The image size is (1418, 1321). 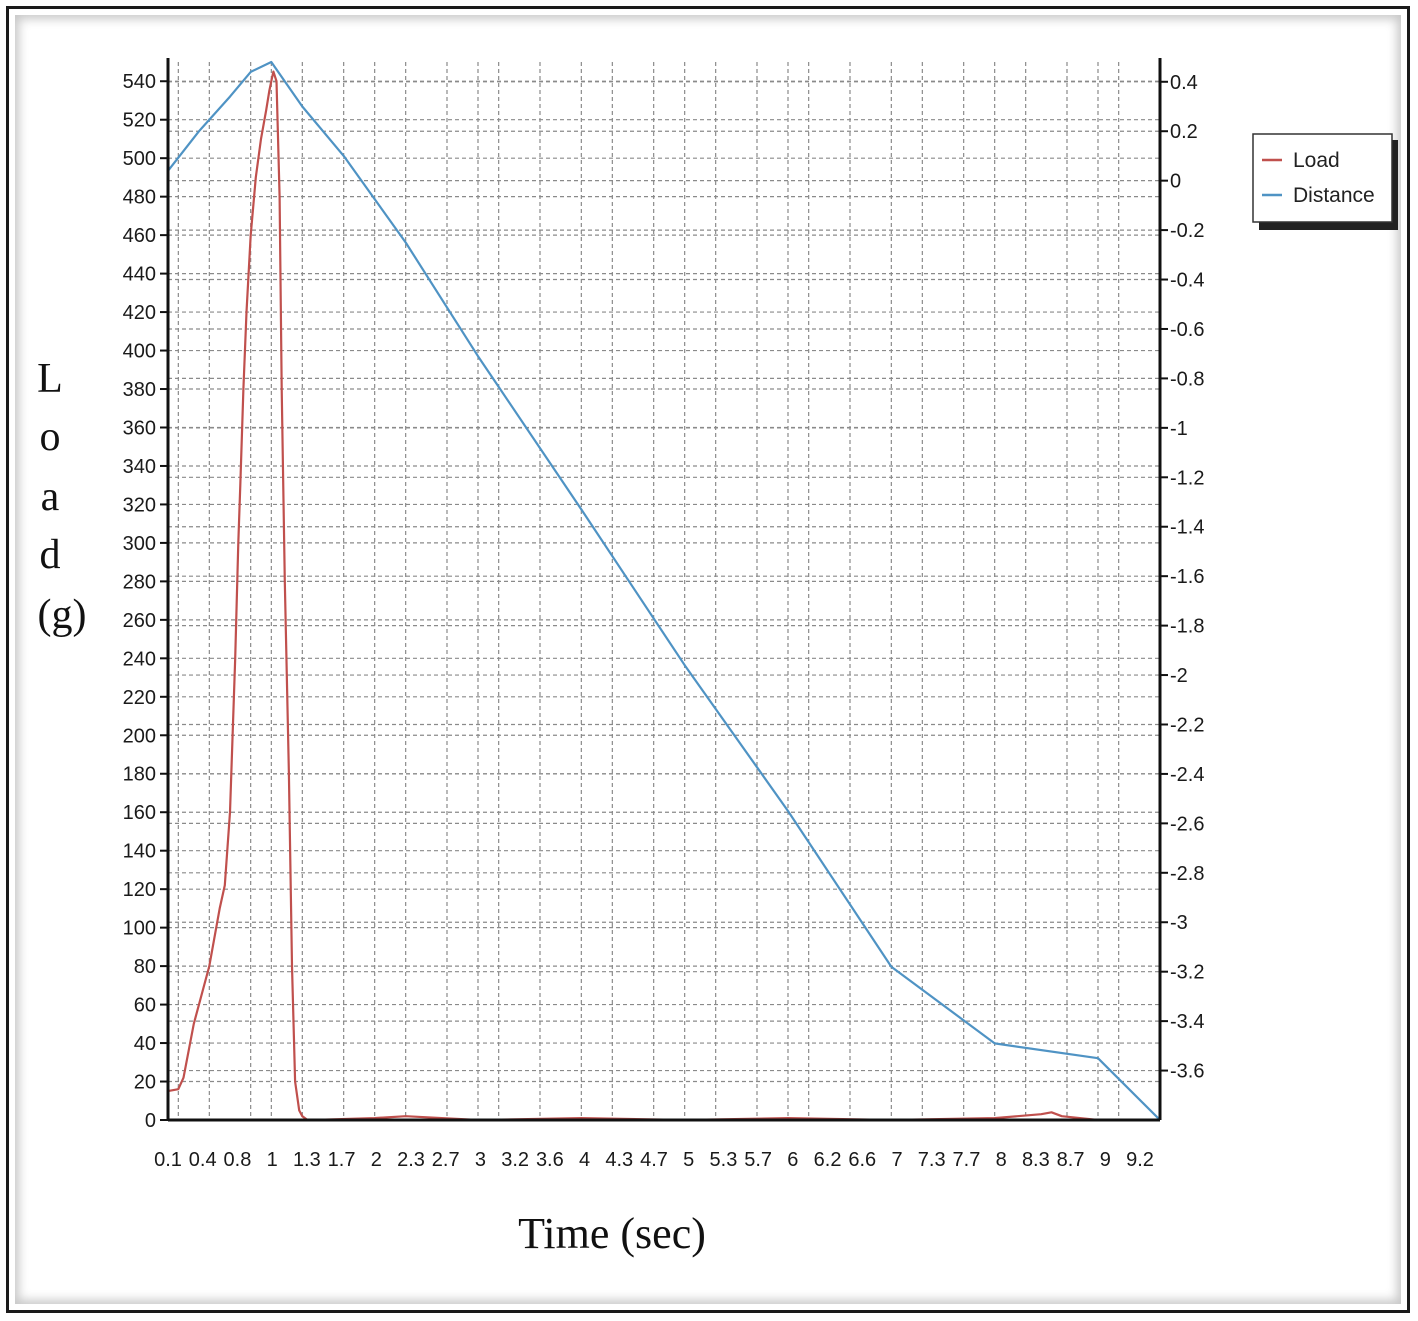 What do you see at coordinates (145, 1044) in the screenshot?
I see `y-left-tick-label-2: 40` at bounding box center [145, 1044].